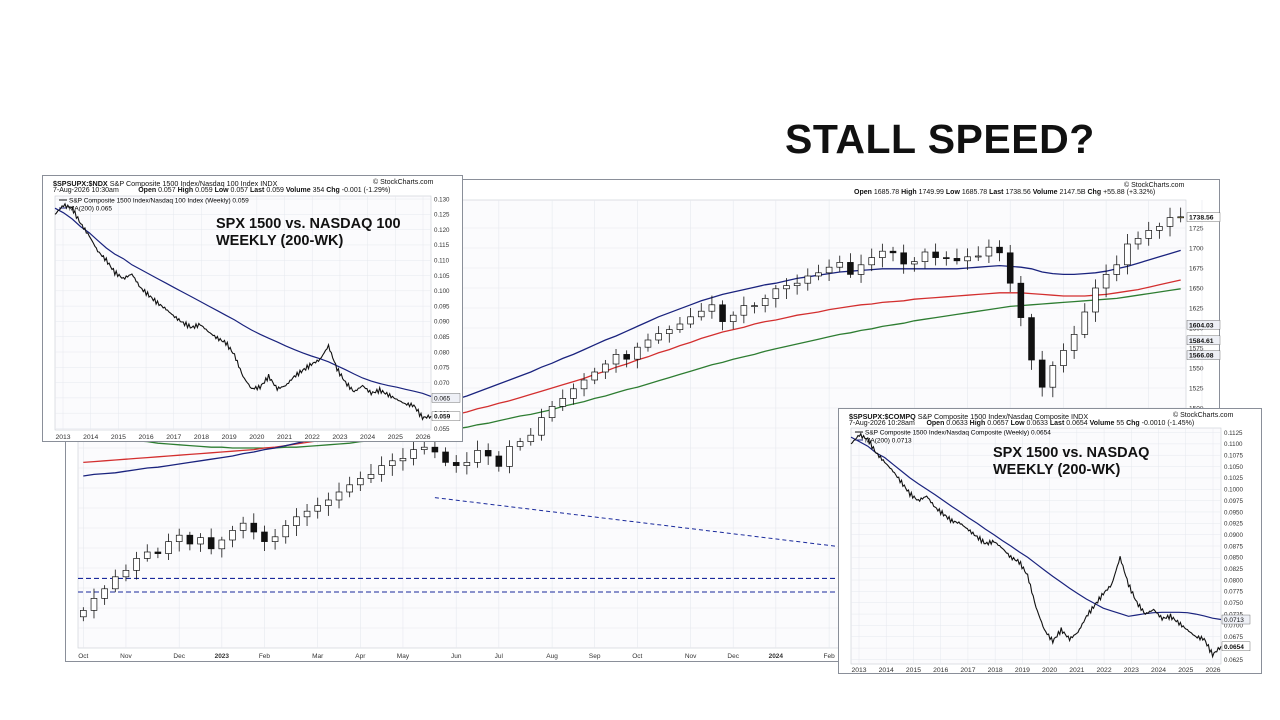  I want to click on x-tick-label: 2024, so click(367, 437).